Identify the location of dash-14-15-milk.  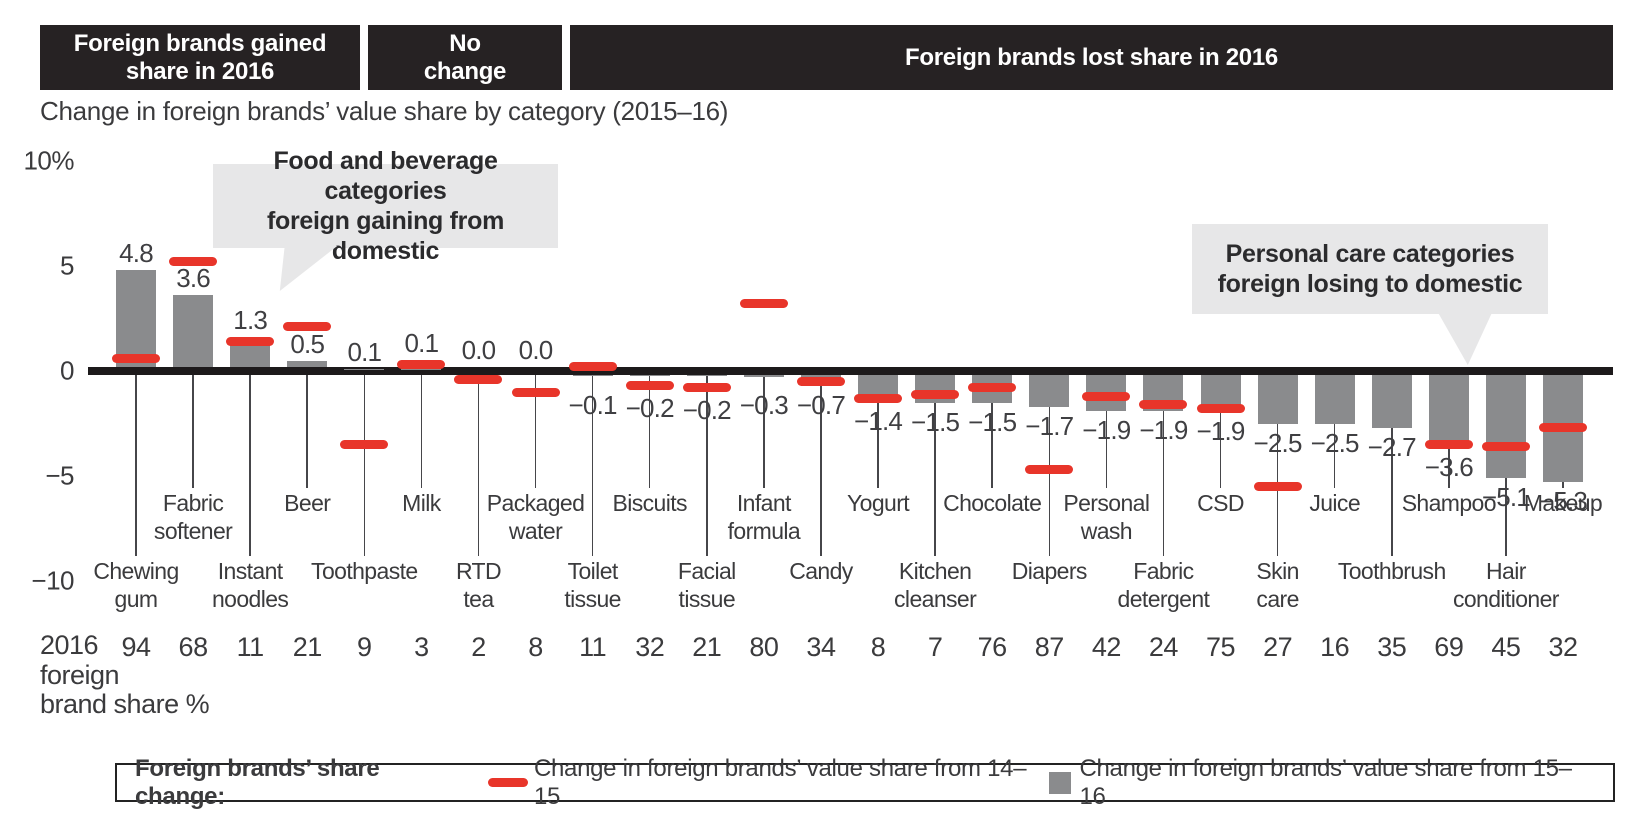
(421, 365).